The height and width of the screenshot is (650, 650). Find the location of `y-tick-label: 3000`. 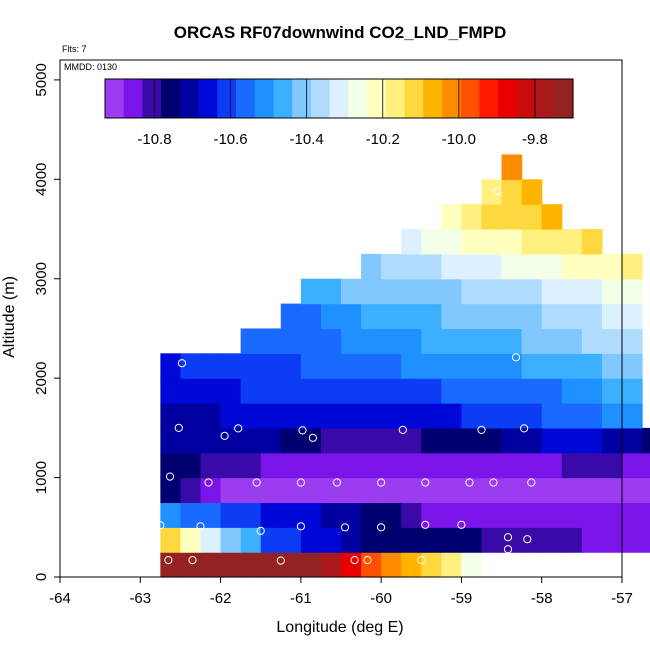

y-tick-label: 3000 is located at coordinates (41, 278).